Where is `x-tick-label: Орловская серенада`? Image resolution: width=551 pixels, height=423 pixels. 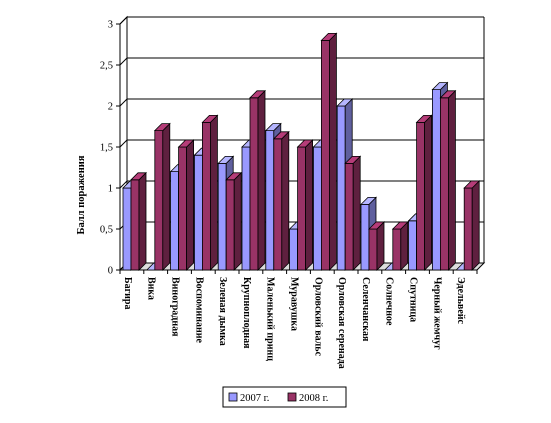
x-tick-label: Орловская серенада is located at coordinates (341, 323).